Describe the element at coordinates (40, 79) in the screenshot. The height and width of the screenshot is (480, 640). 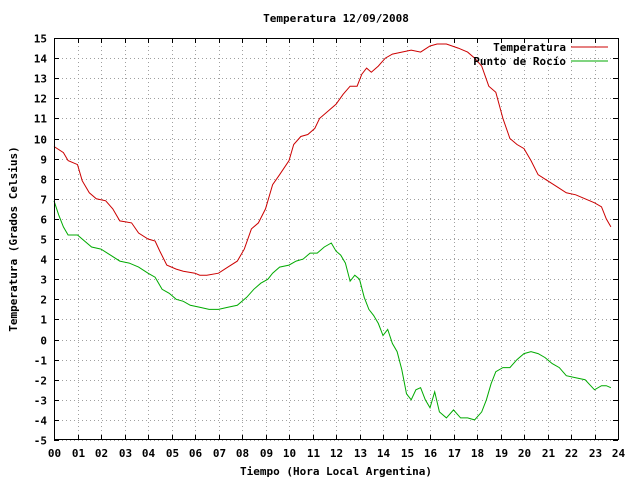
I see `y-tick-label: 13` at that location.